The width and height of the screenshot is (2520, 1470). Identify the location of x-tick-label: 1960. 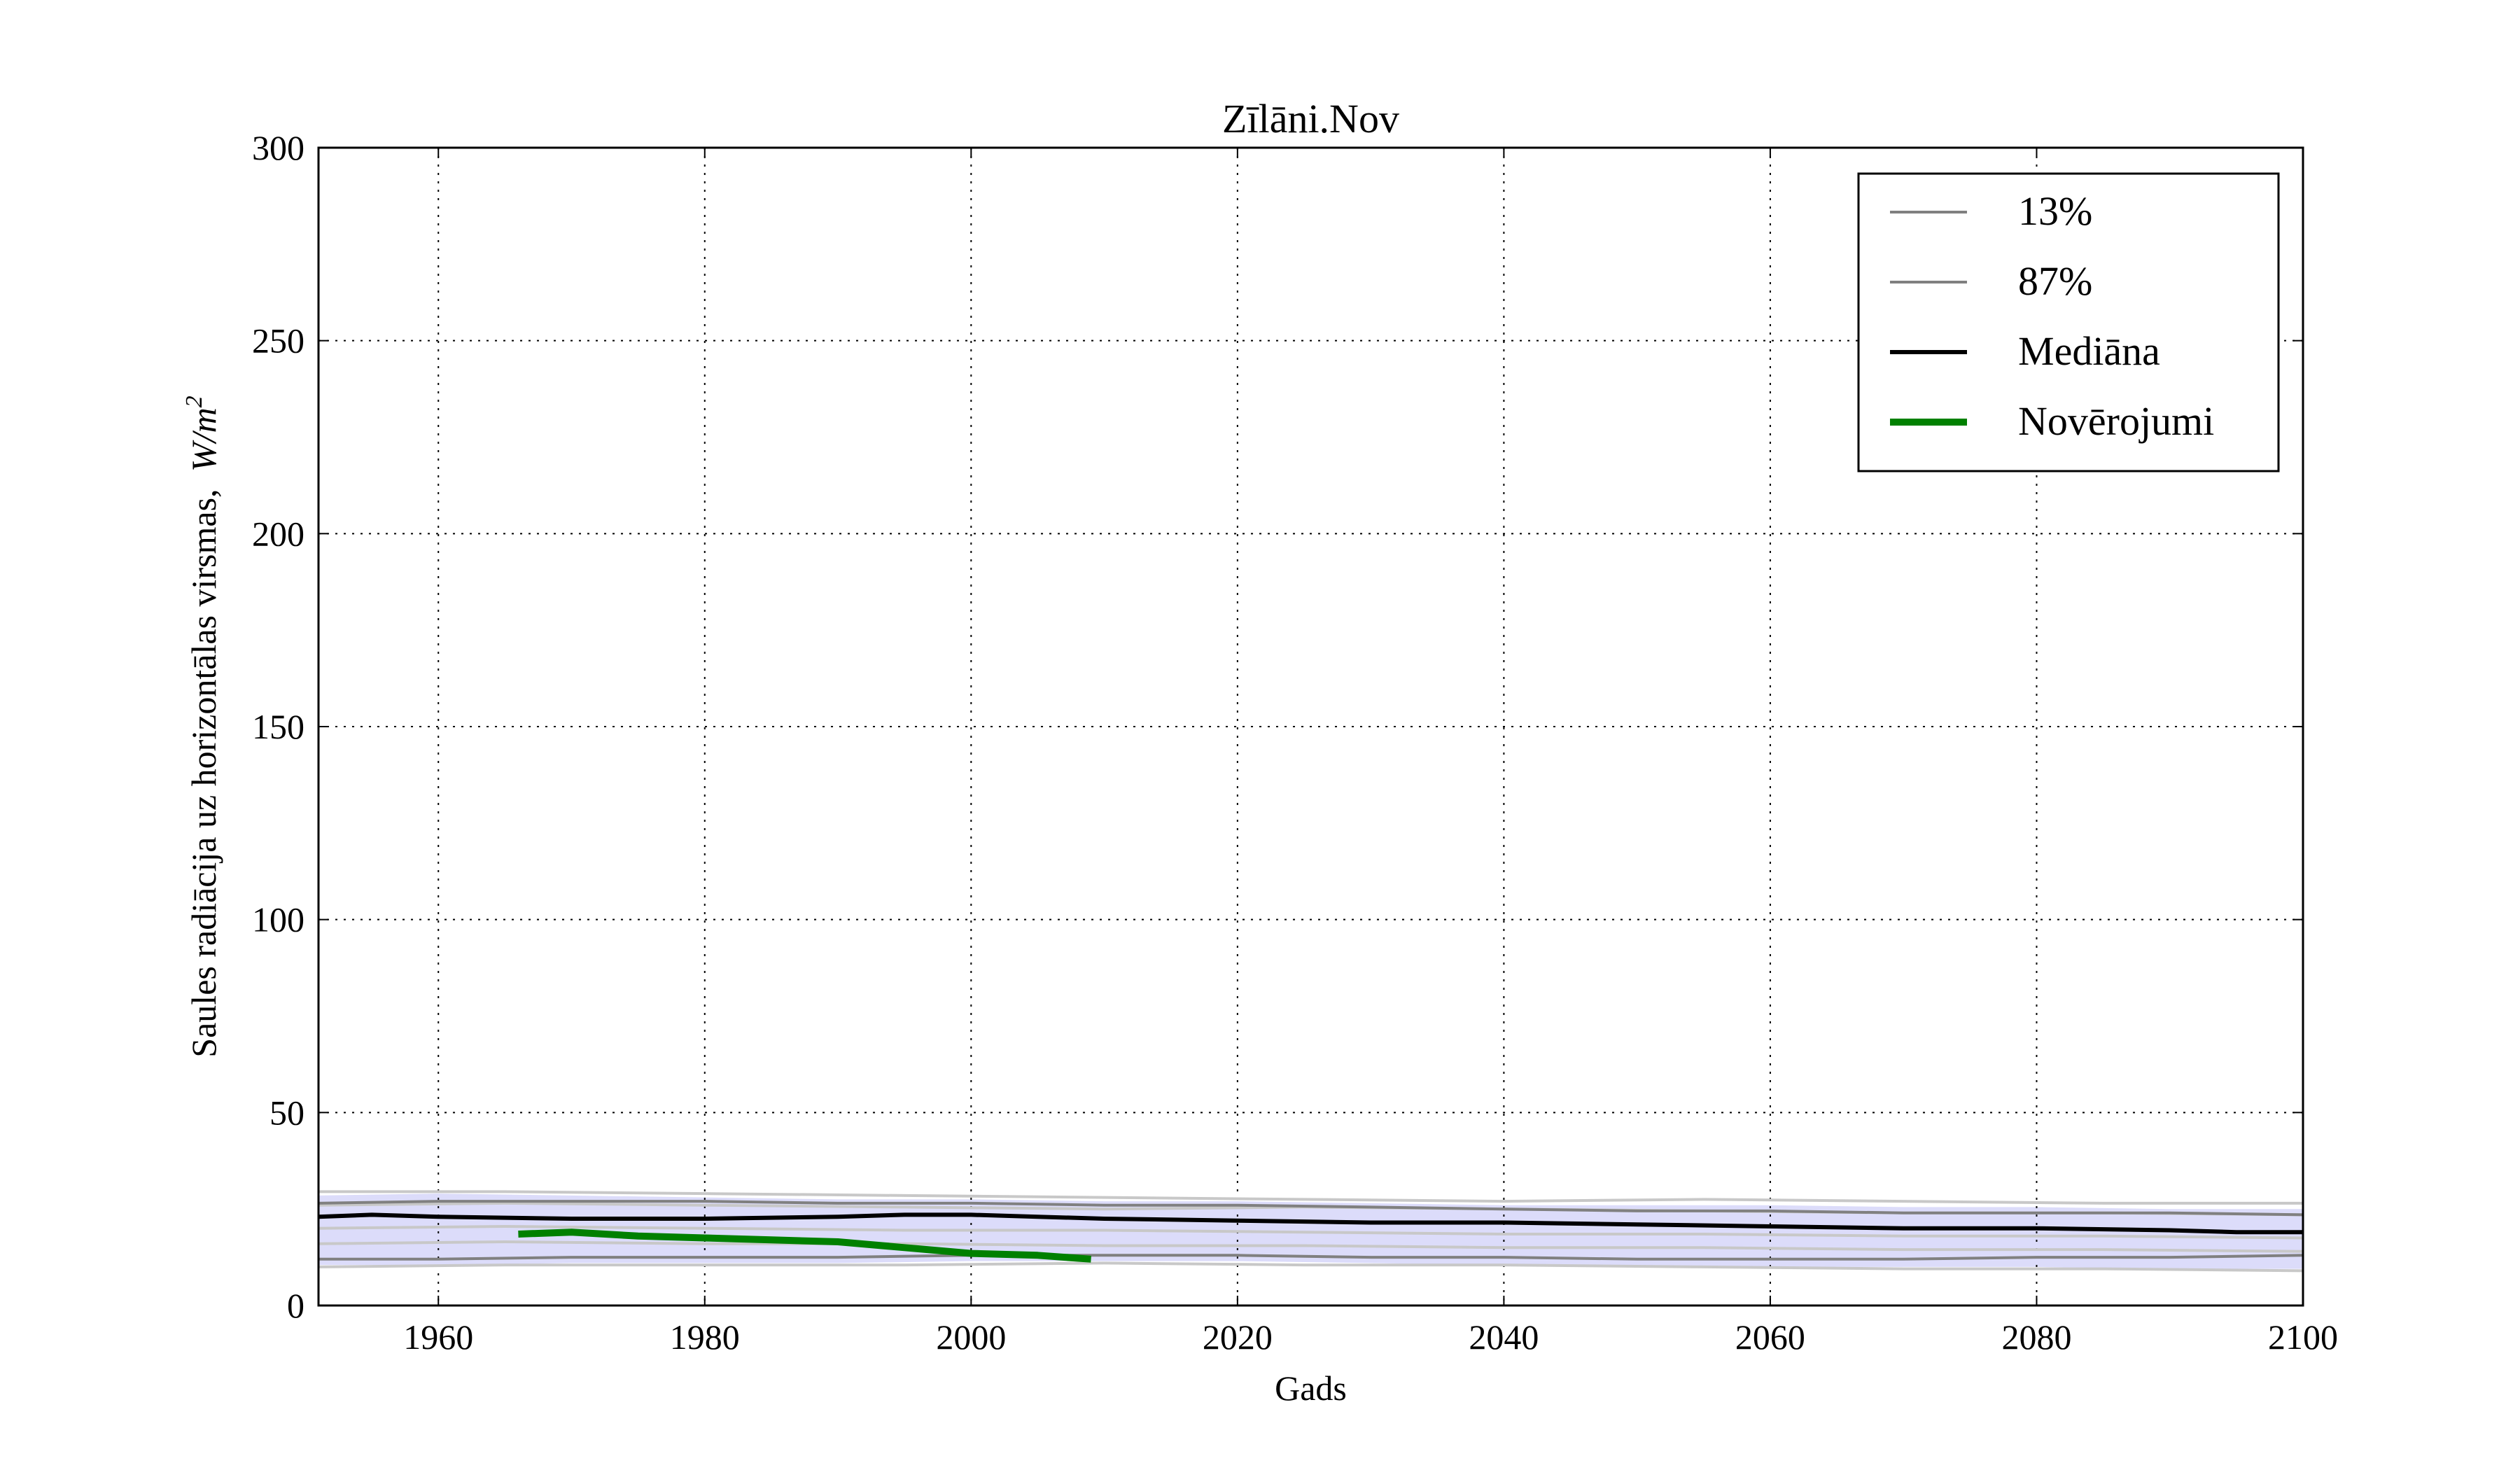
(438, 1337).